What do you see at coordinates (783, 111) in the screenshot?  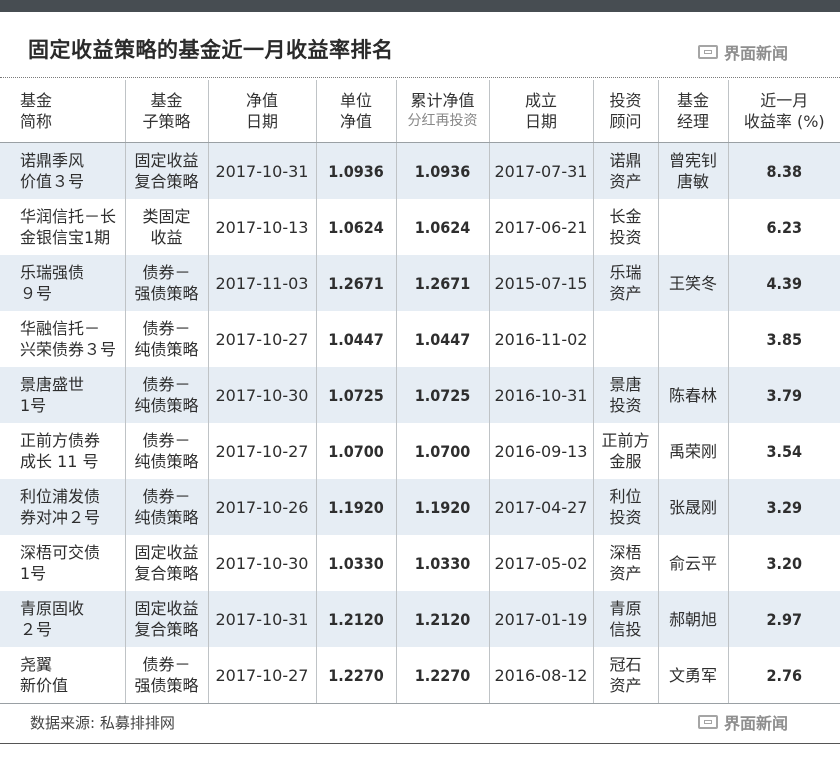 I see `header-monthly-return: 近一月 收益率 (%)` at bounding box center [783, 111].